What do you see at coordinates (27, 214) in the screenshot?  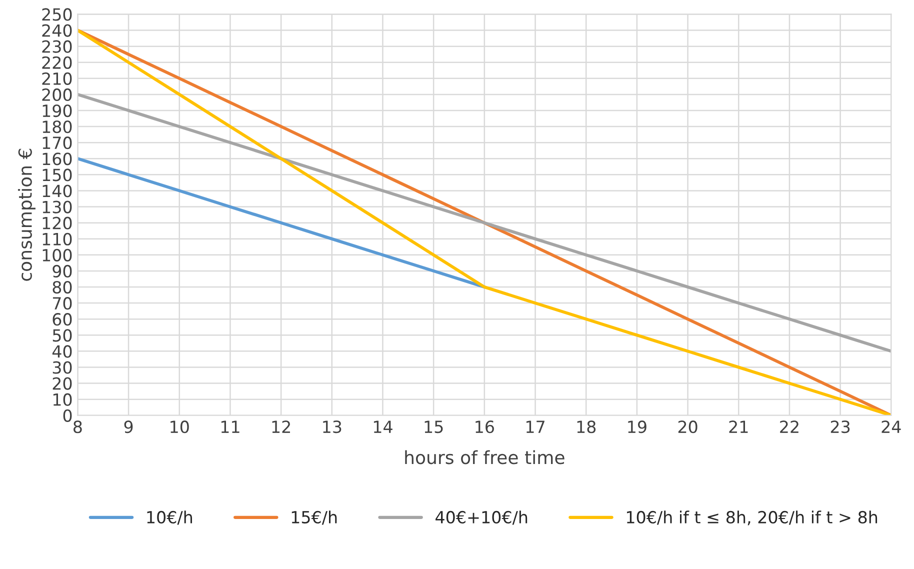 I see `y-axis-title: consumption €` at bounding box center [27, 214].